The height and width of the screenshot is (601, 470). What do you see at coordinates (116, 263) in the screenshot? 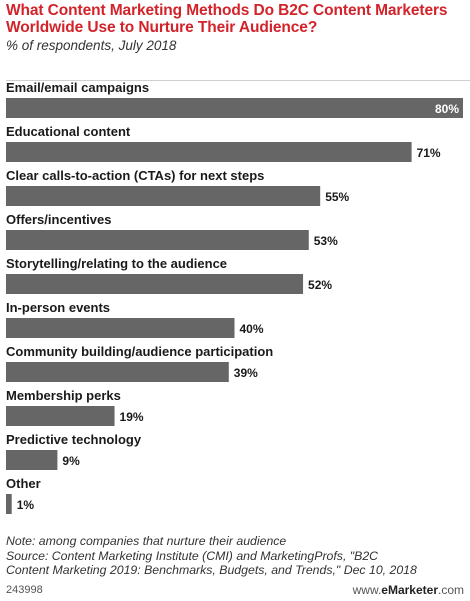
I see `category-label: Storytelling/relating to the audience` at bounding box center [116, 263].